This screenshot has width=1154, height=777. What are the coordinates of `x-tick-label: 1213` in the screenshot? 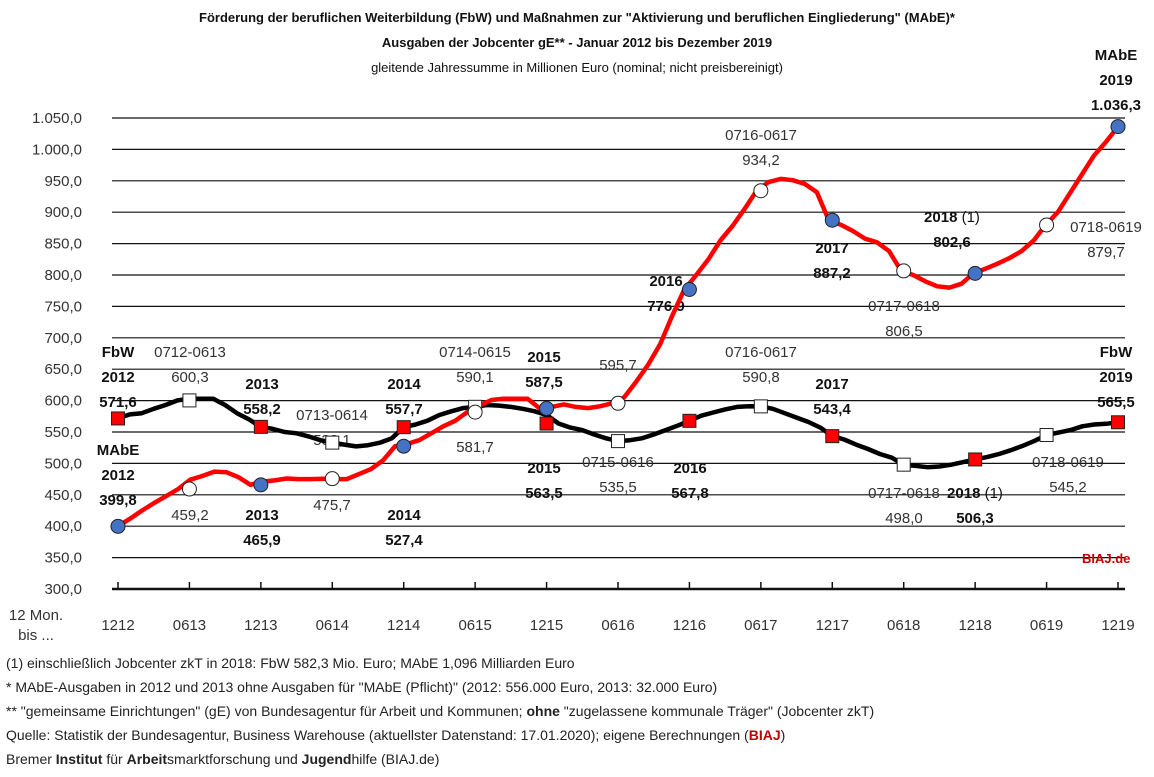 It's located at (260, 625).